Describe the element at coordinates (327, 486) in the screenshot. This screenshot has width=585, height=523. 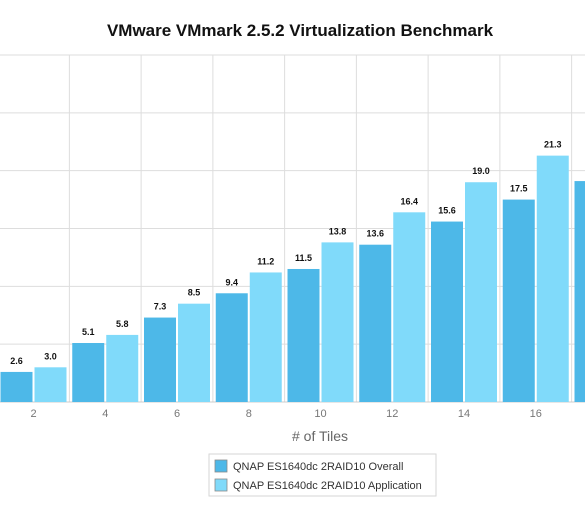
I see `legend-label-application: QNAP ES1640dc 2RAID10 Application` at that location.